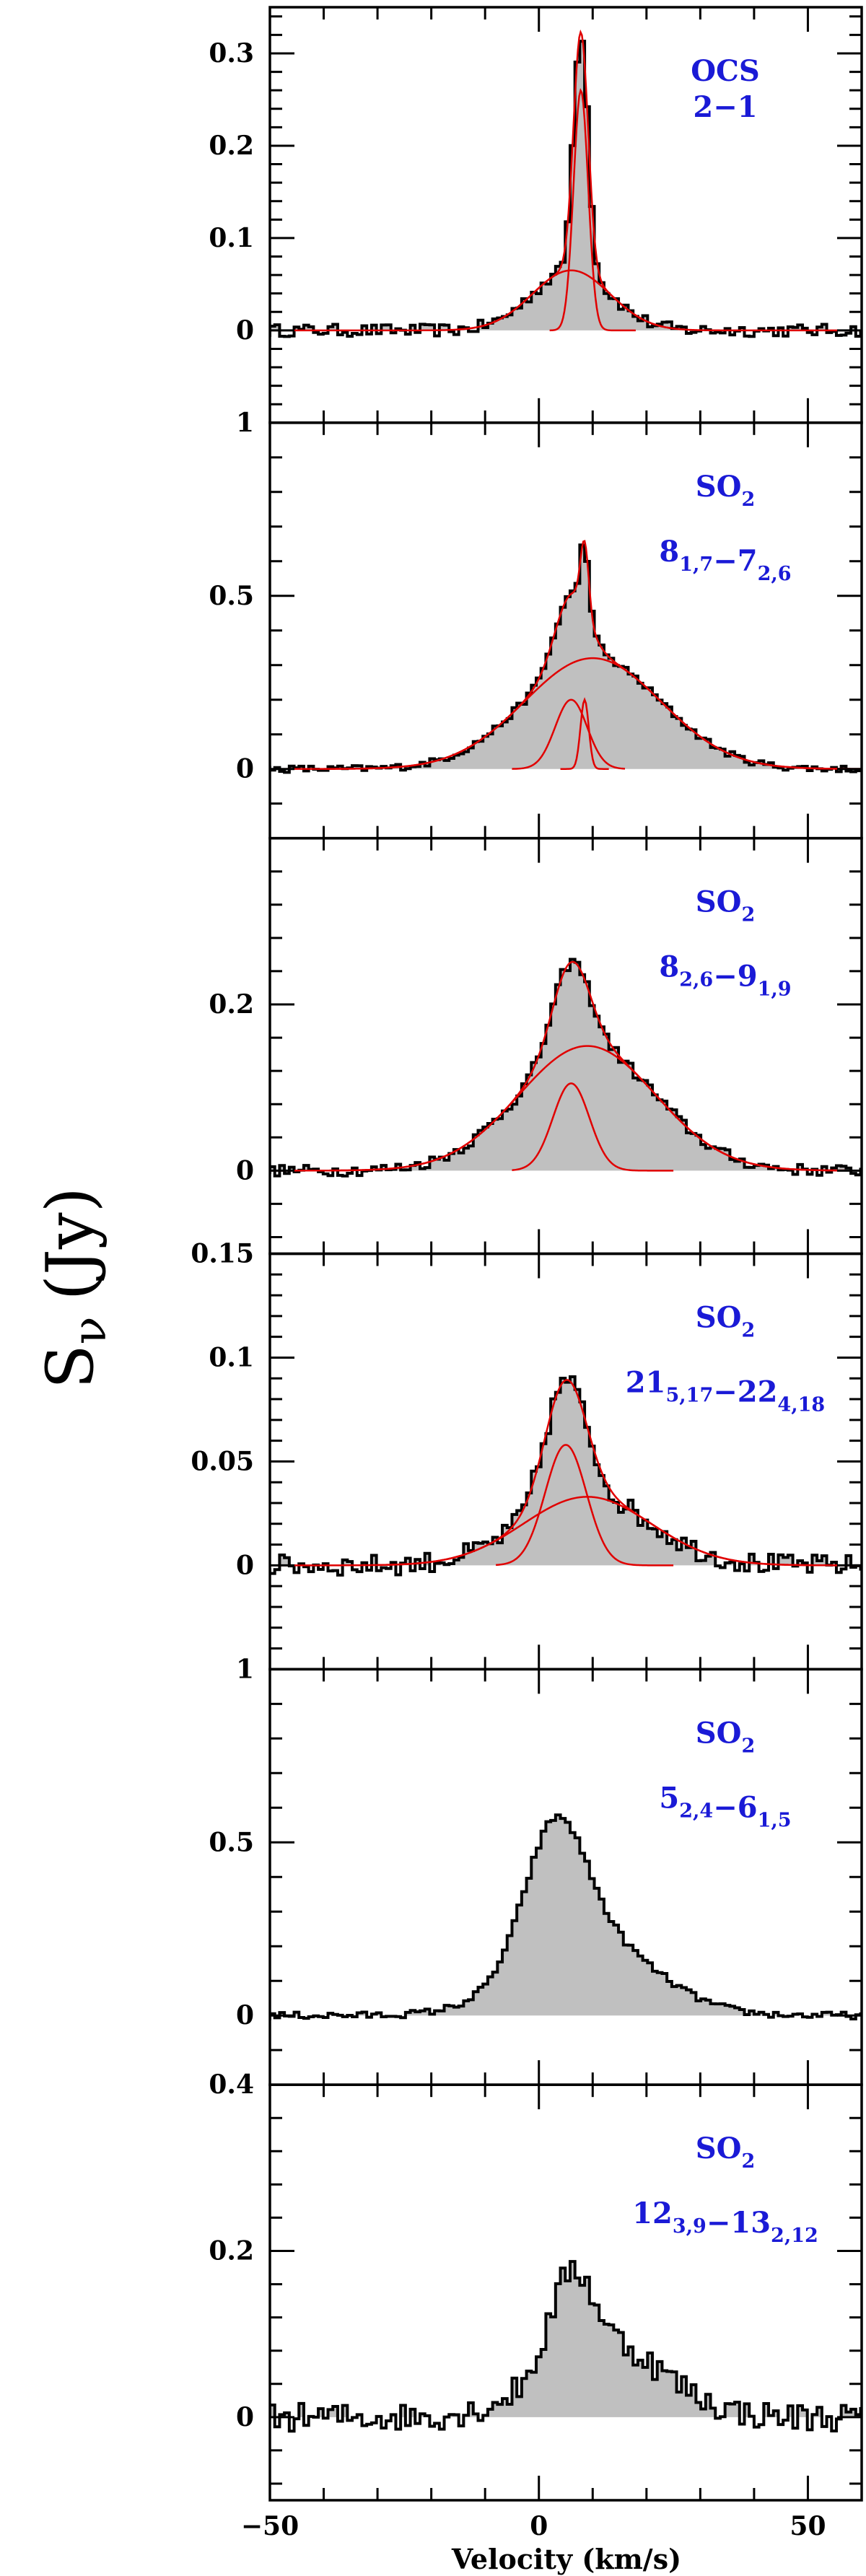 The image size is (866, 2576). I want to click on spectrum-panel-4: 0 0.05 0.1 0.15 SO2 215,17−224,18, so click(527, 1455).